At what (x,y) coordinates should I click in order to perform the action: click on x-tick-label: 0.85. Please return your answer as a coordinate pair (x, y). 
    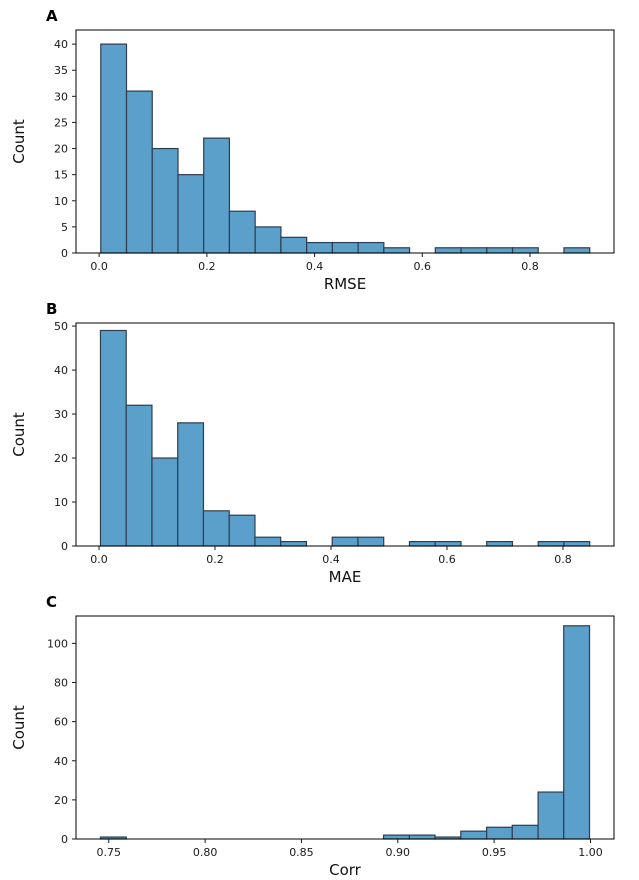
    Looking at the image, I should click on (301, 852).